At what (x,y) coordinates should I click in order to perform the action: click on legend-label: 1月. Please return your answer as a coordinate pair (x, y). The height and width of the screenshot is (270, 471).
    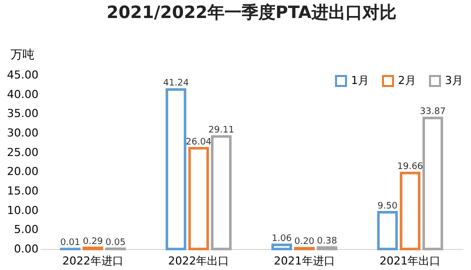
    Looking at the image, I should click on (360, 80).